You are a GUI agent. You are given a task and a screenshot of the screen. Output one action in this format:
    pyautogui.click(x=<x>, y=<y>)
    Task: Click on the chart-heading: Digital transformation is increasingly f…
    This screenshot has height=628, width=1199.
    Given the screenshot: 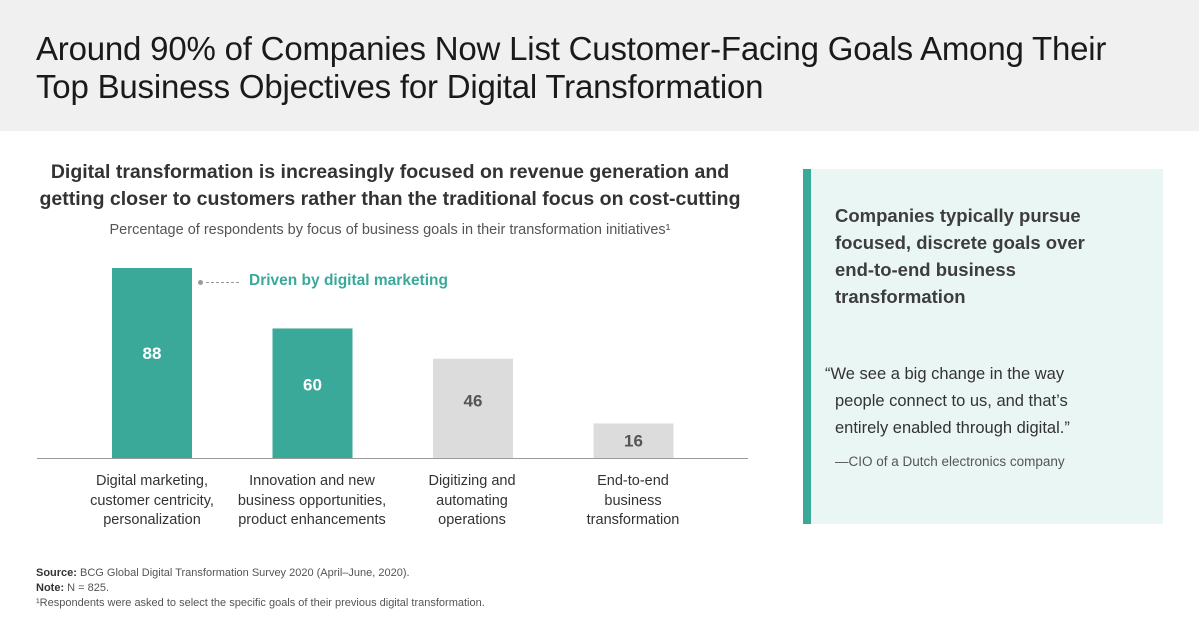 What is the action you would take?
    pyautogui.click(x=390, y=186)
    